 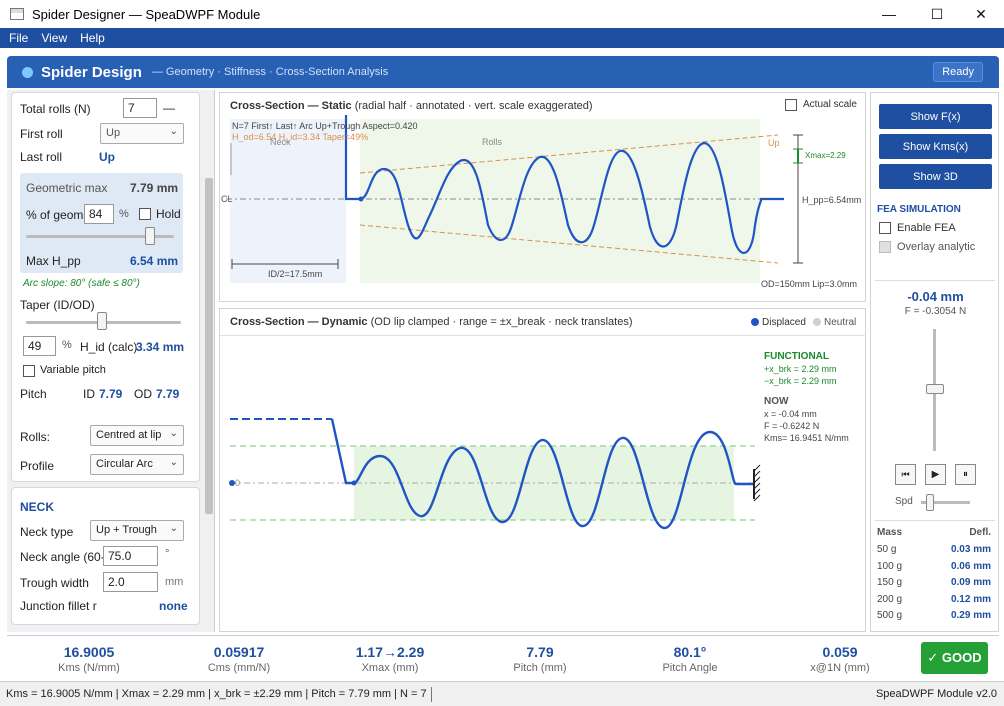 I want to click on hid-value: 3.34 mm, so click(x=160, y=347).